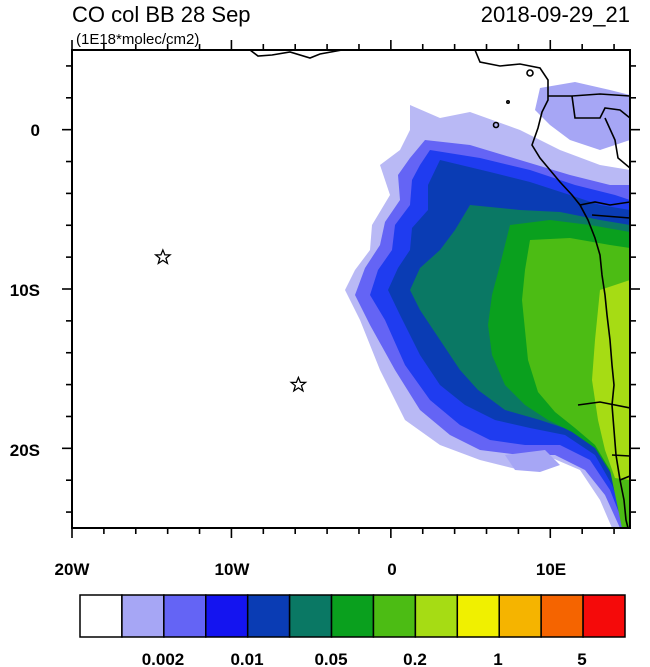 The image size is (650, 667). What do you see at coordinates (35, 130) in the screenshot?
I see `y-tick-label-0: 0` at bounding box center [35, 130].